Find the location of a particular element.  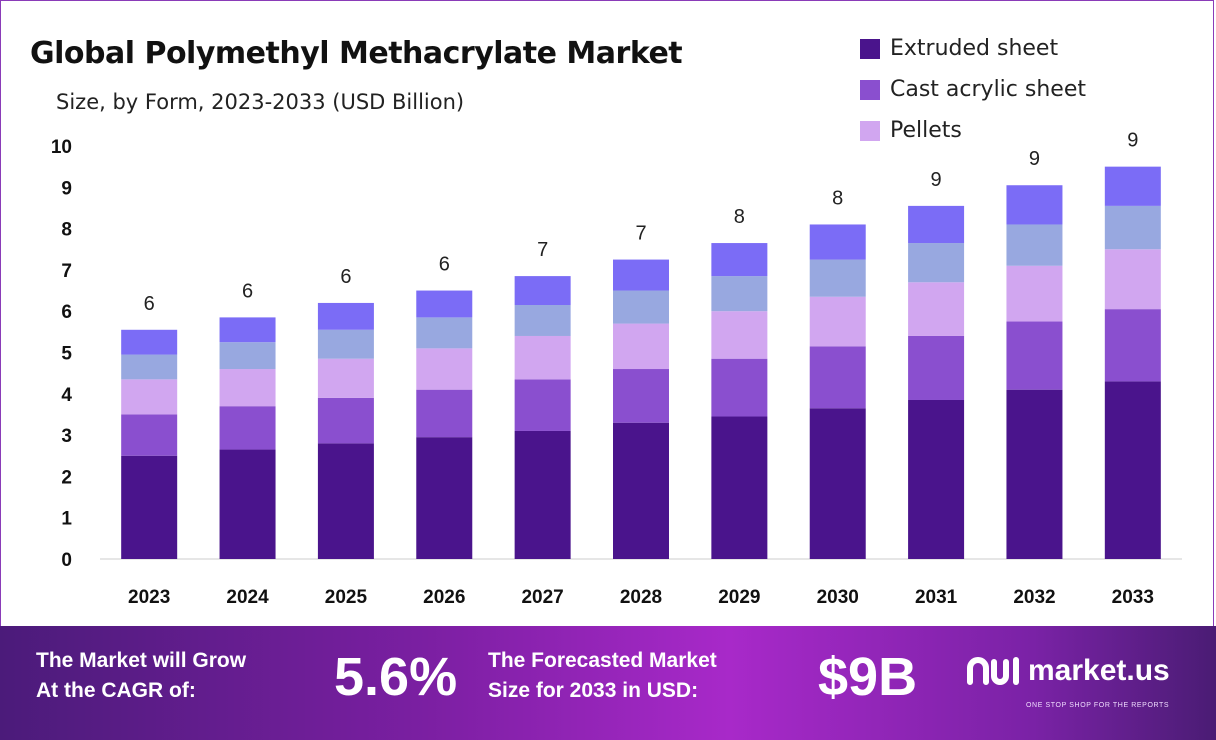

legend-swatch-extruded-sheet is located at coordinates (870, 48).